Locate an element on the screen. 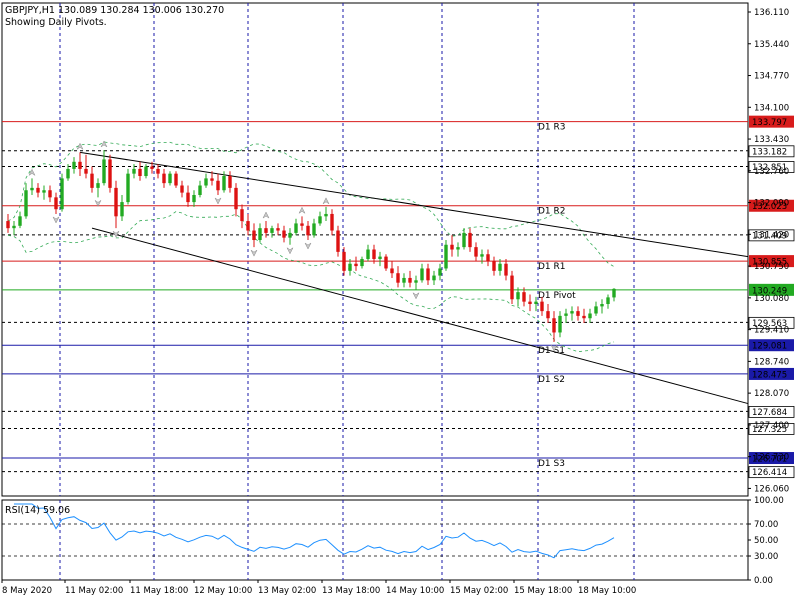  pivot-name: D1 R3 is located at coordinates (552, 128).